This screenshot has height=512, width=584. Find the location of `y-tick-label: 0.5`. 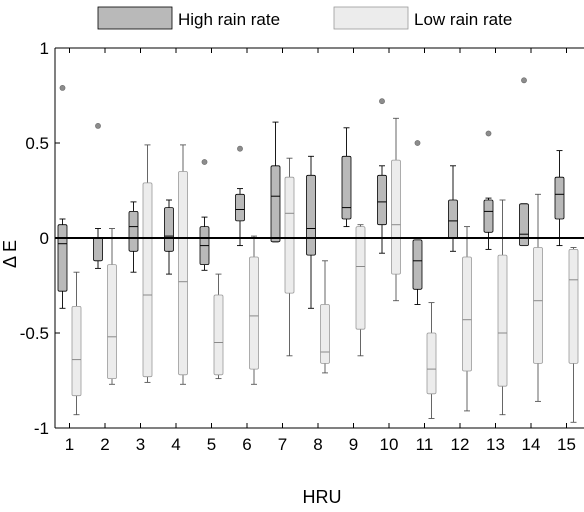

y-tick-label: 0.5 is located at coordinates (37, 143).